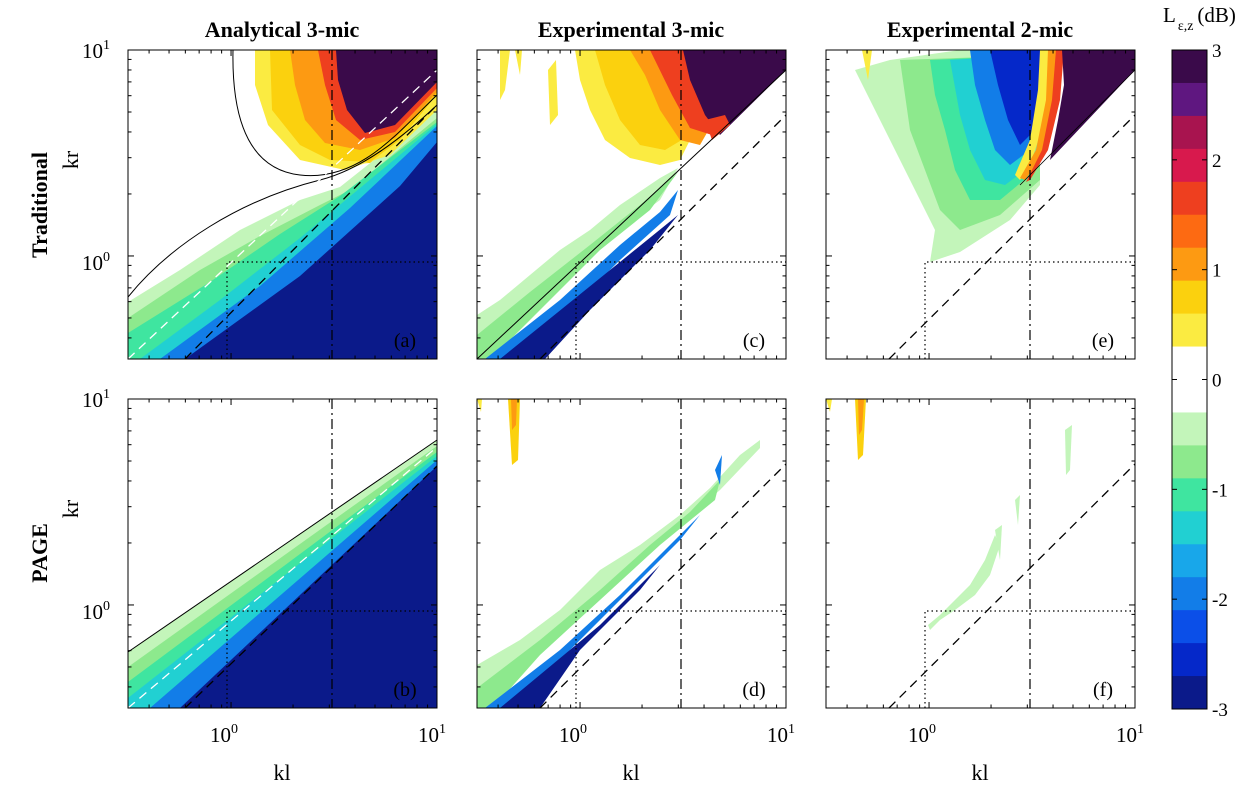  Describe the element at coordinates (505, 75) in the screenshot. I see `region-yellow-c-streak1` at that location.